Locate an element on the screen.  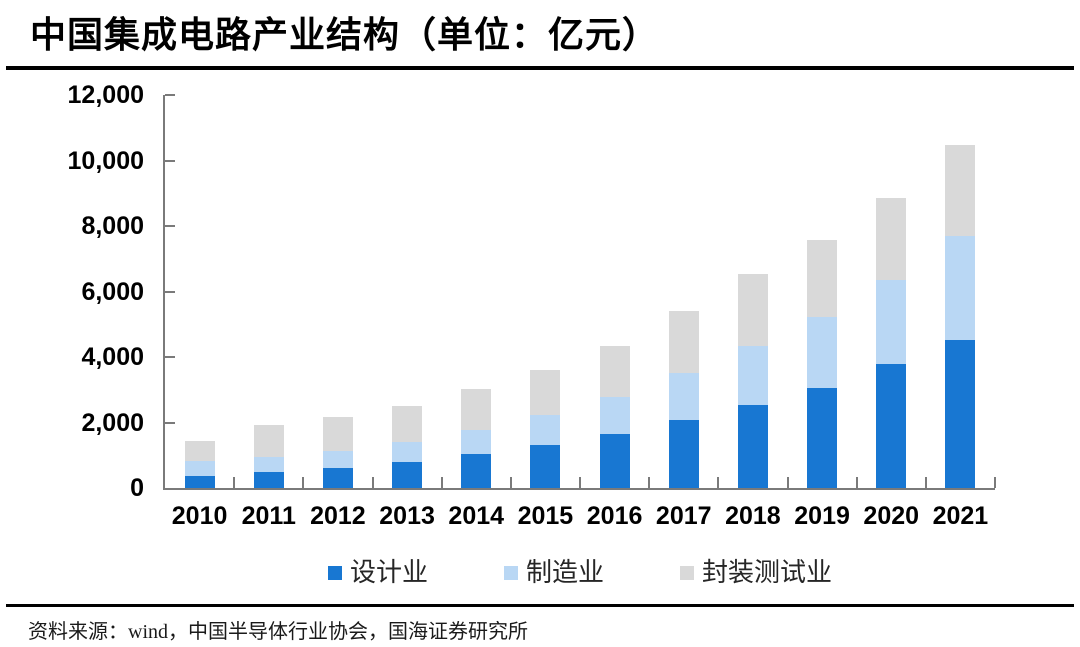
bar-segment-制造业-2014 is located at coordinates (476, 442).